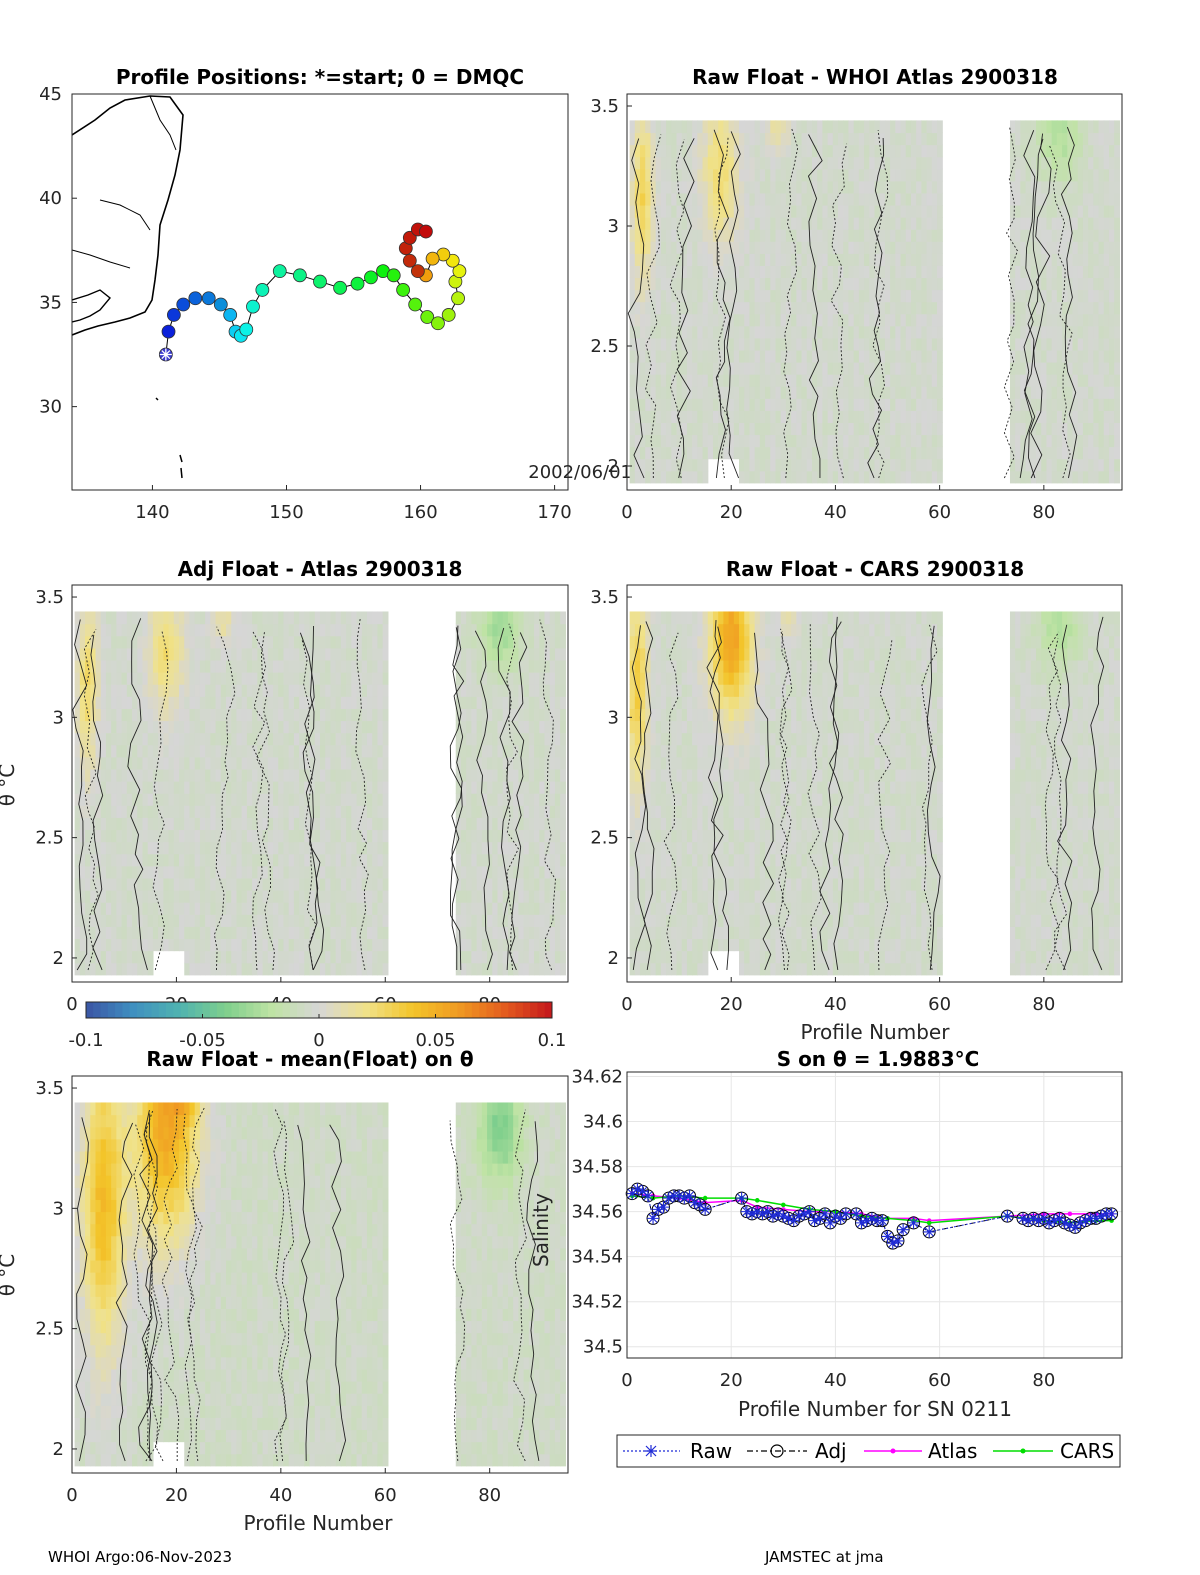  What do you see at coordinates (49, 838) in the screenshot?
I see `ytick-label: 2.5` at bounding box center [49, 838].